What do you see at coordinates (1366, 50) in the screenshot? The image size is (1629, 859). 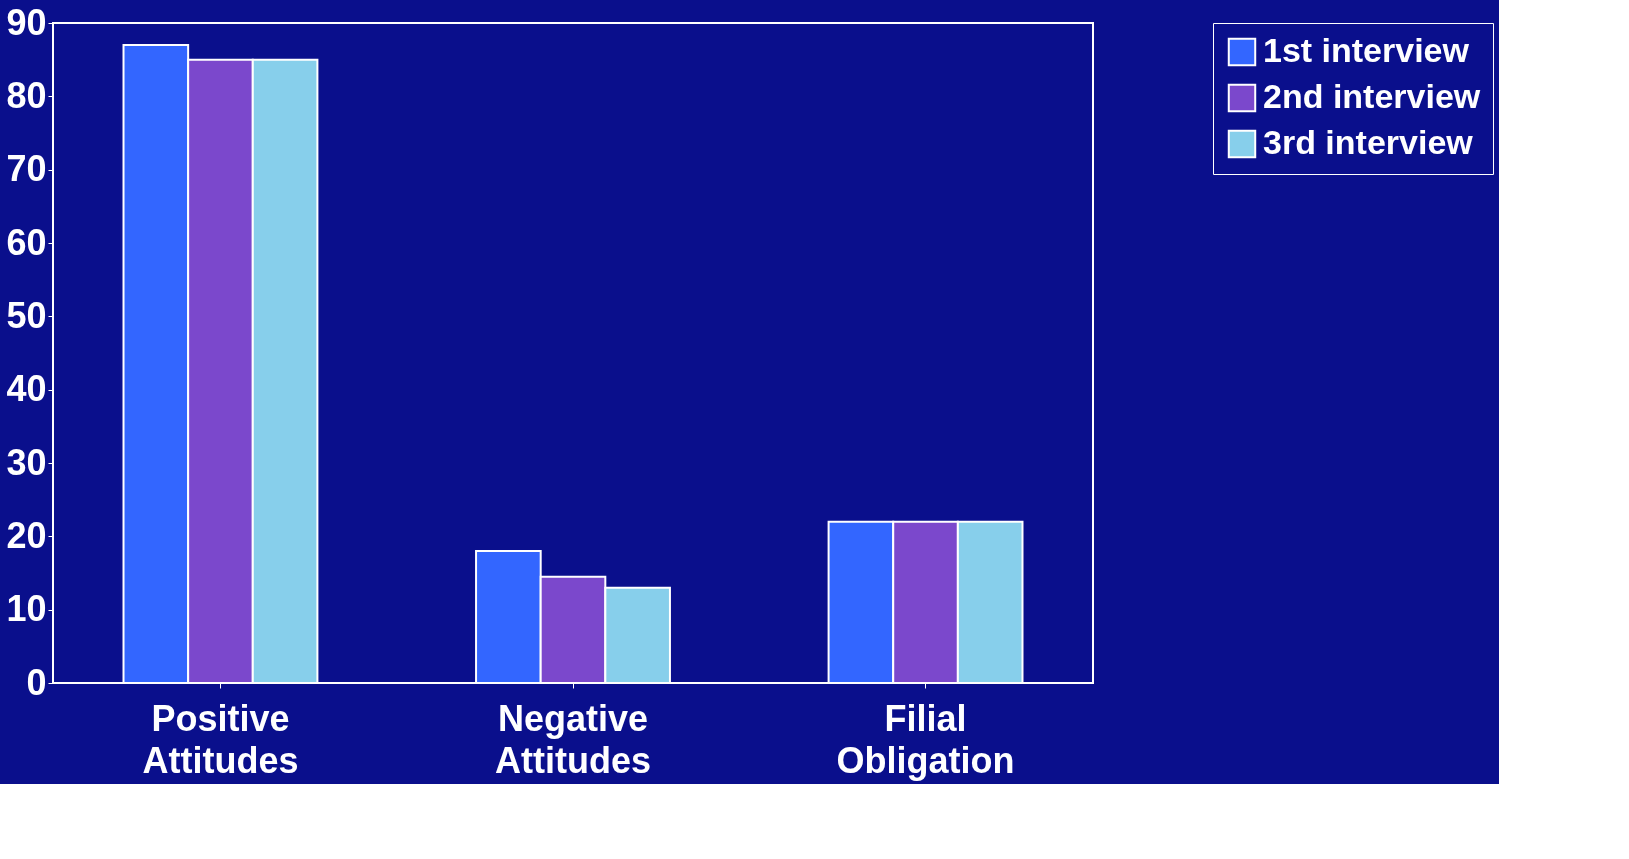 I see `legend-label: 1st interview` at bounding box center [1366, 50].